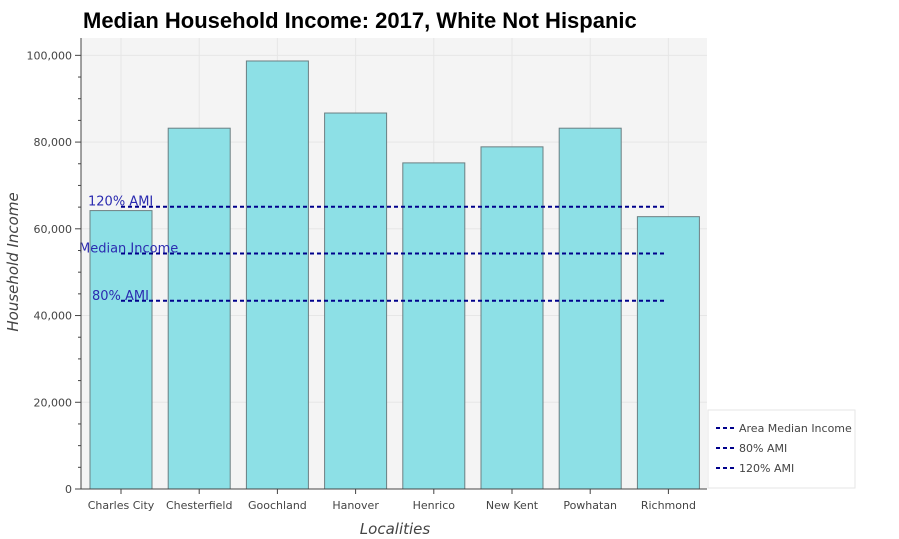 This screenshot has width=899, height=539. What do you see at coordinates (199, 505) in the screenshot?
I see `x-tick-label: Chesterfield` at bounding box center [199, 505].